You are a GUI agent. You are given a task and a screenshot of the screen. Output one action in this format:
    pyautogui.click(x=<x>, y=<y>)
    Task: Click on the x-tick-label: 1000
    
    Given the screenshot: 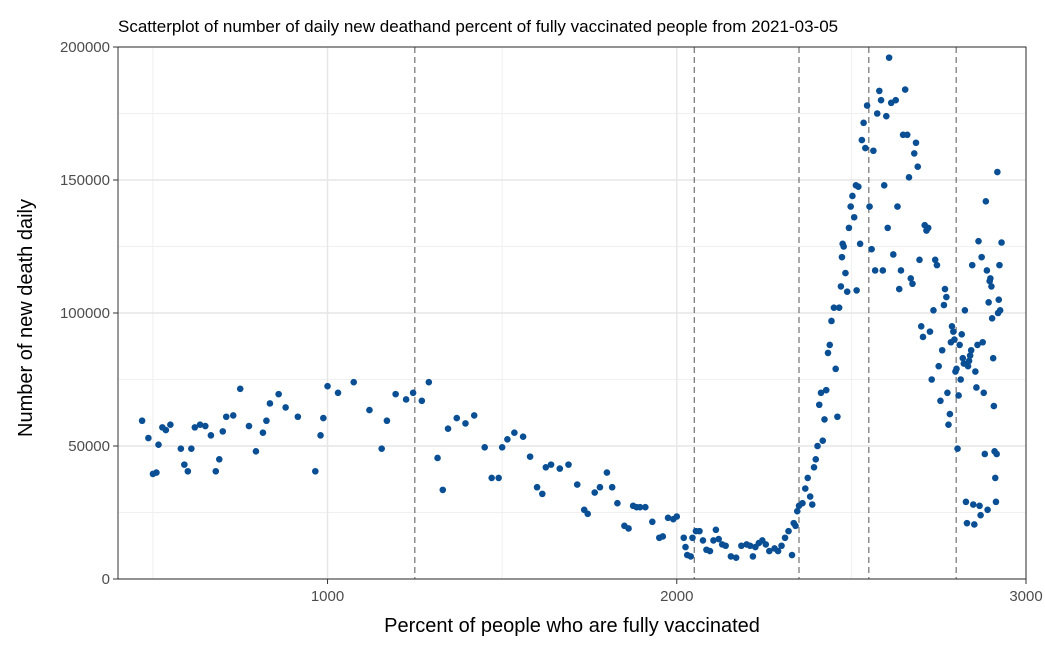 What is the action you would take?
    pyautogui.click(x=327, y=596)
    